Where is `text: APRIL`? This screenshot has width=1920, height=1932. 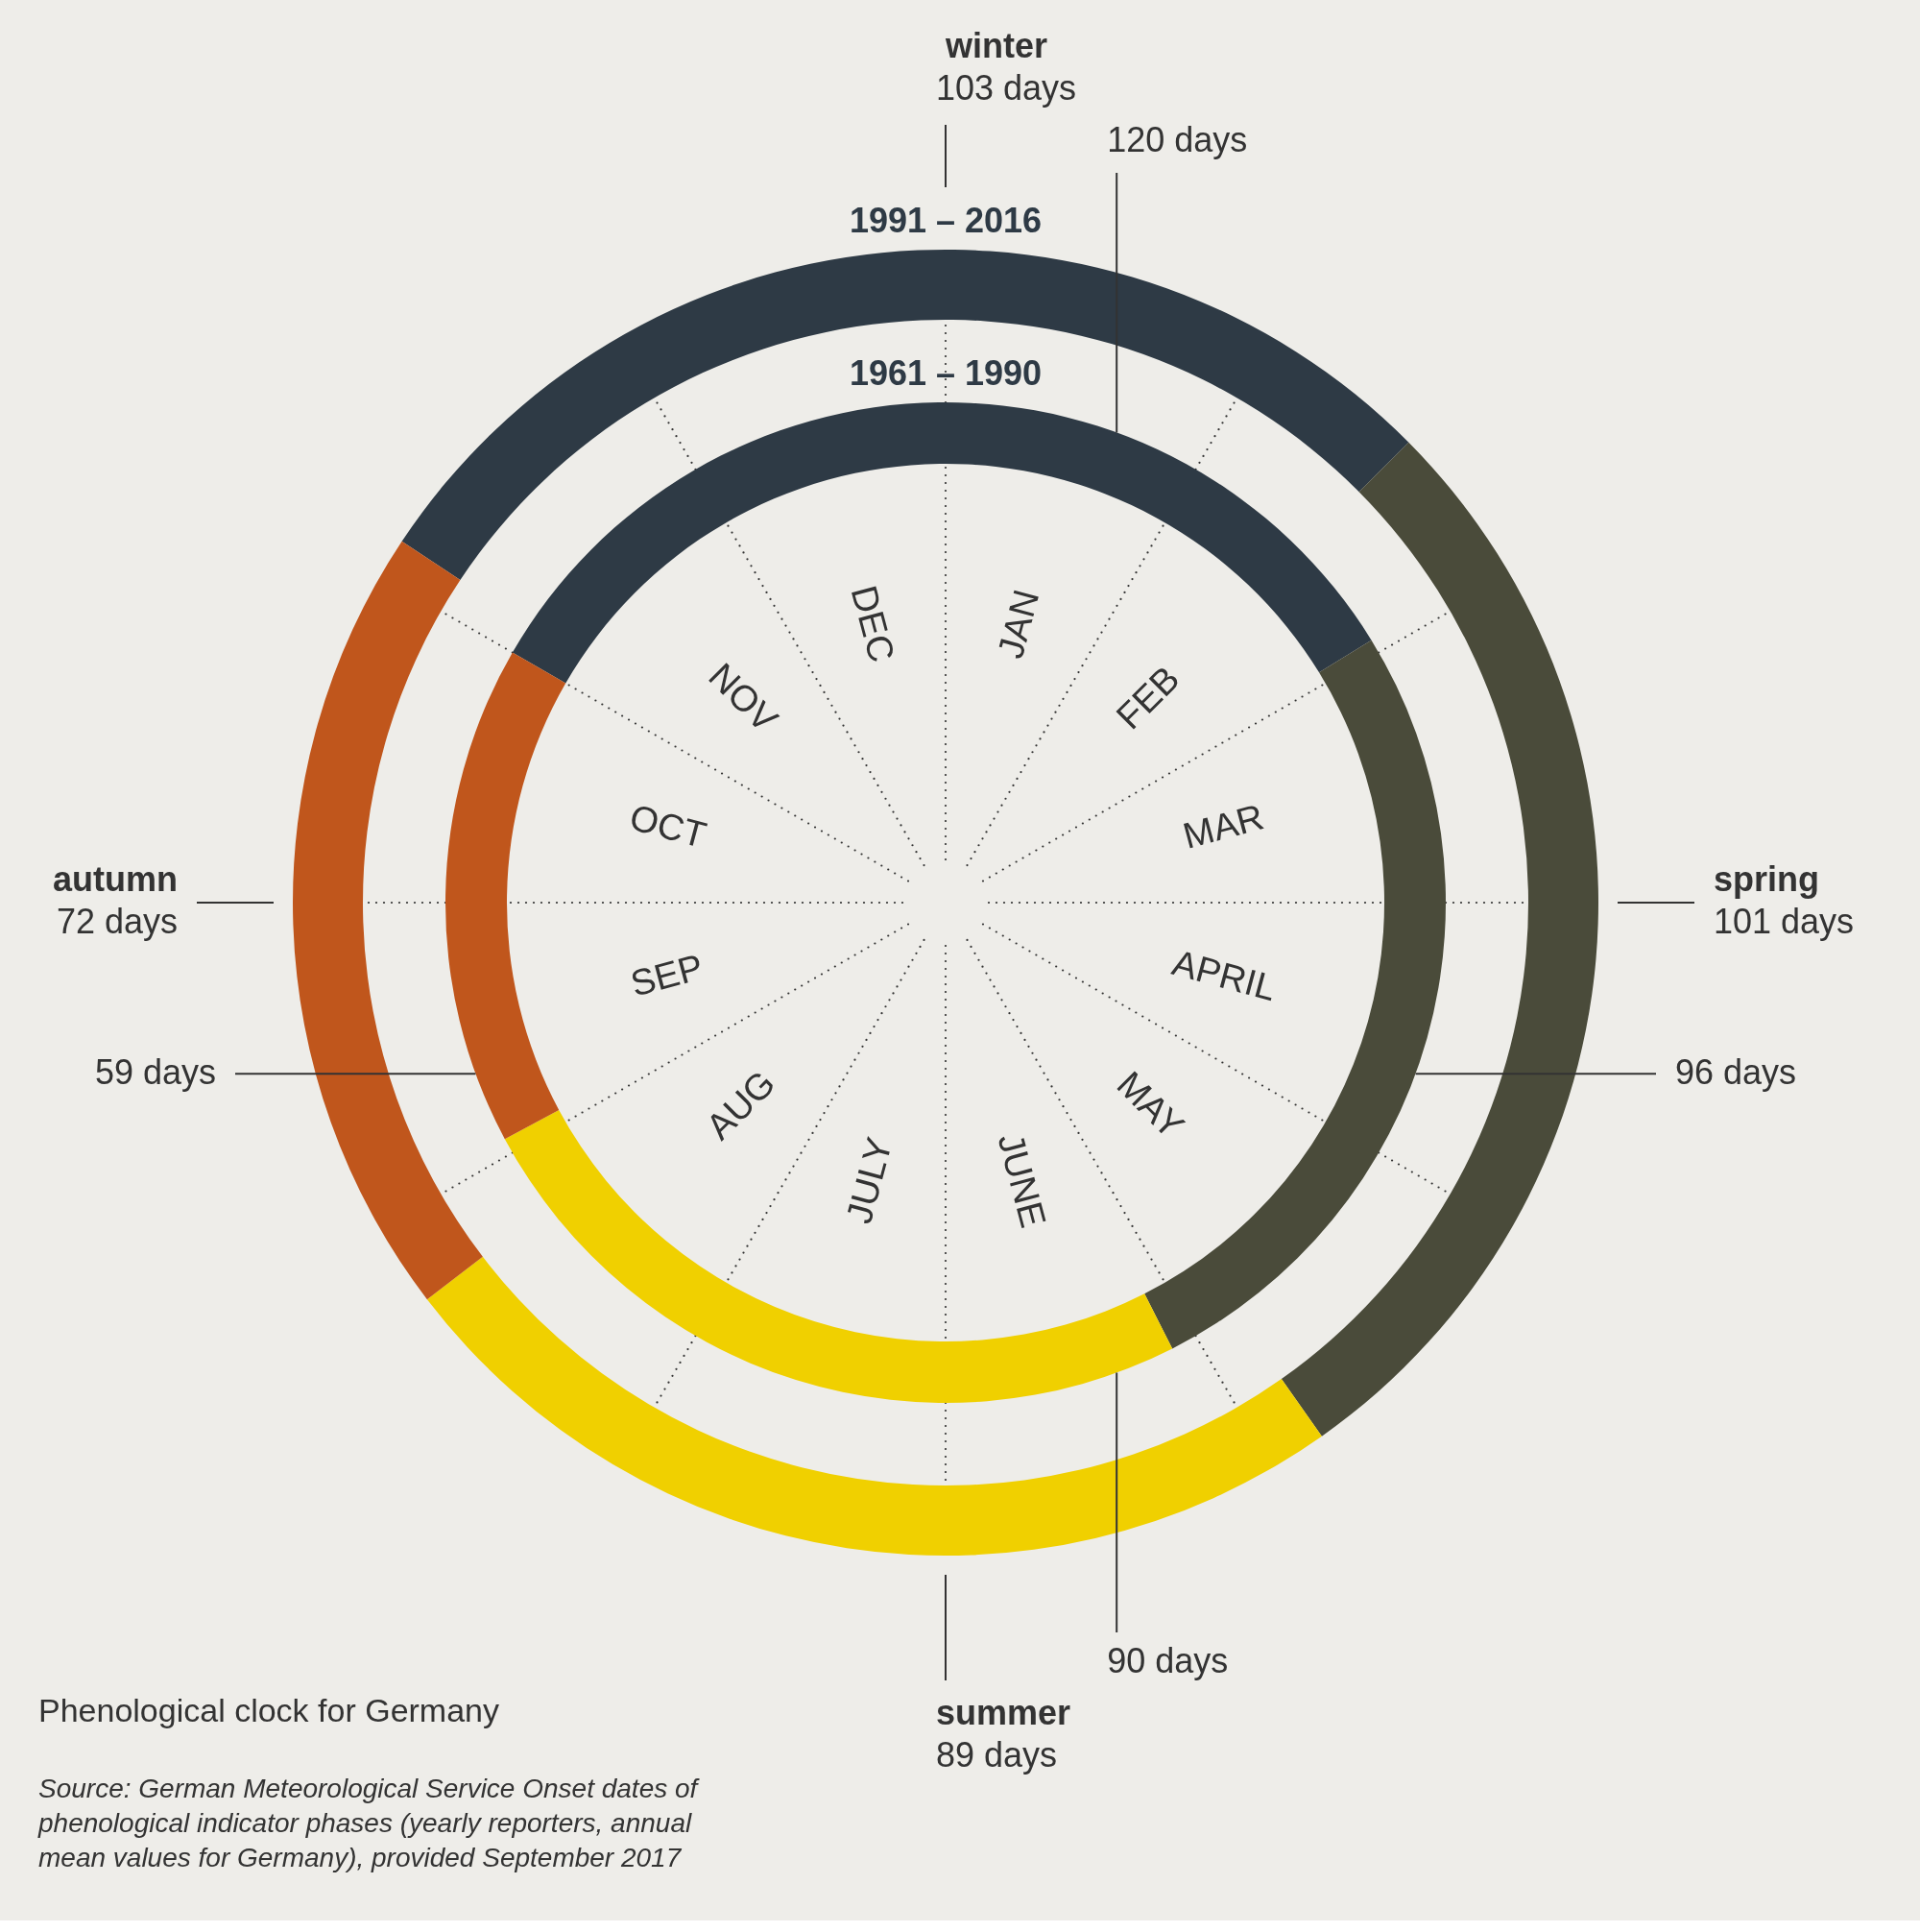 text: APRIL is located at coordinates (1224, 975).